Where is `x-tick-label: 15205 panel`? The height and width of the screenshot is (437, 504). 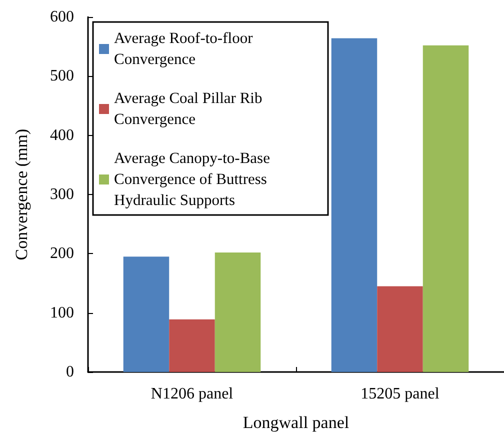
x-tick-label: 15205 panel is located at coordinates (400, 394).